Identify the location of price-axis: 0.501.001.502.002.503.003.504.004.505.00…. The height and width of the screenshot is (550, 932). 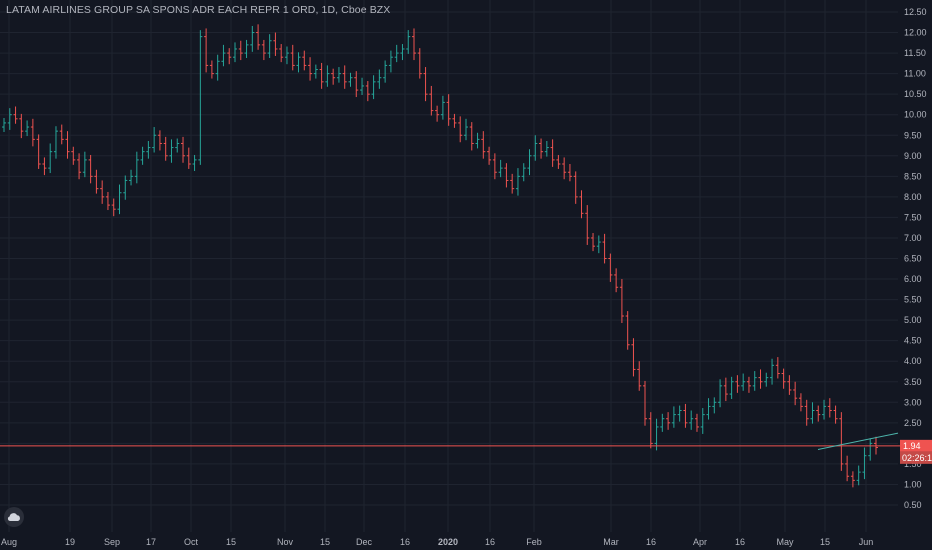
(915, 258).